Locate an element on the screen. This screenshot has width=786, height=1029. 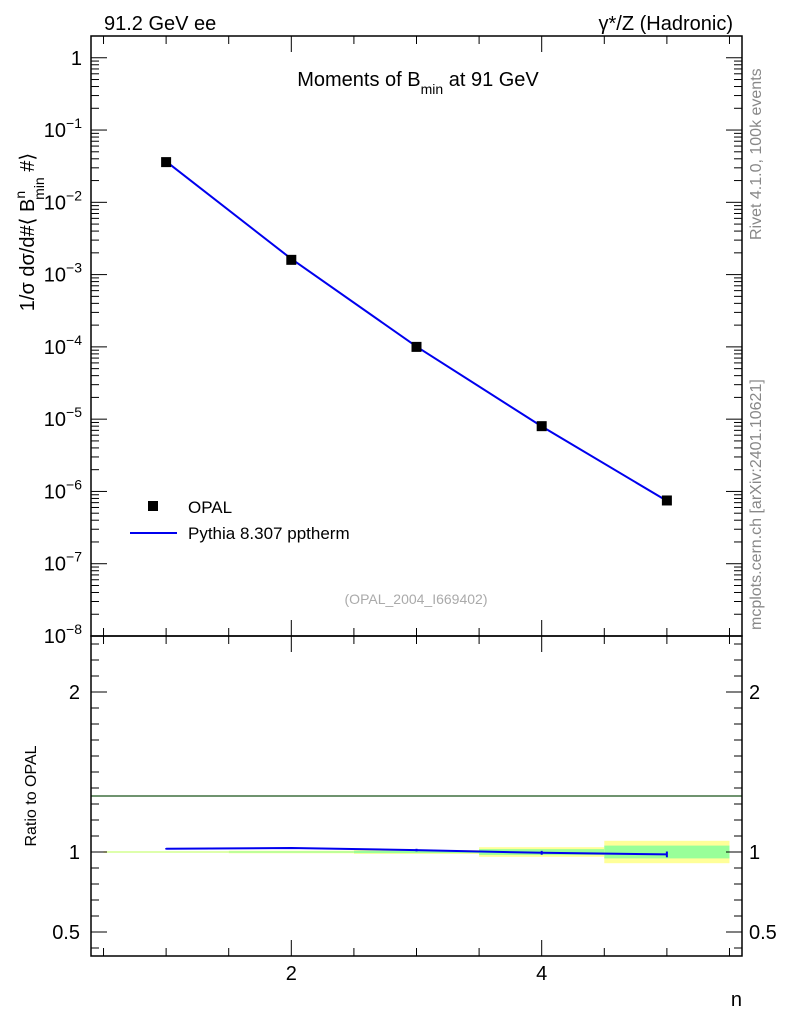
plot-title: Moments of Bmin at 91 GeV is located at coordinates (418, 83).